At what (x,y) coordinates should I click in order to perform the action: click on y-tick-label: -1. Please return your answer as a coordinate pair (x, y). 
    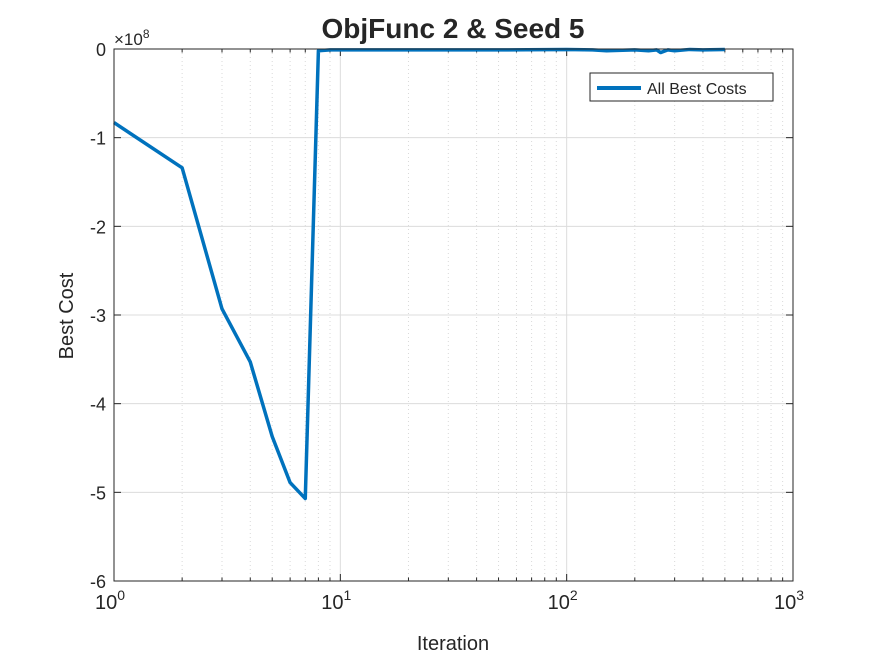
    Looking at the image, I should click on (98, 139).